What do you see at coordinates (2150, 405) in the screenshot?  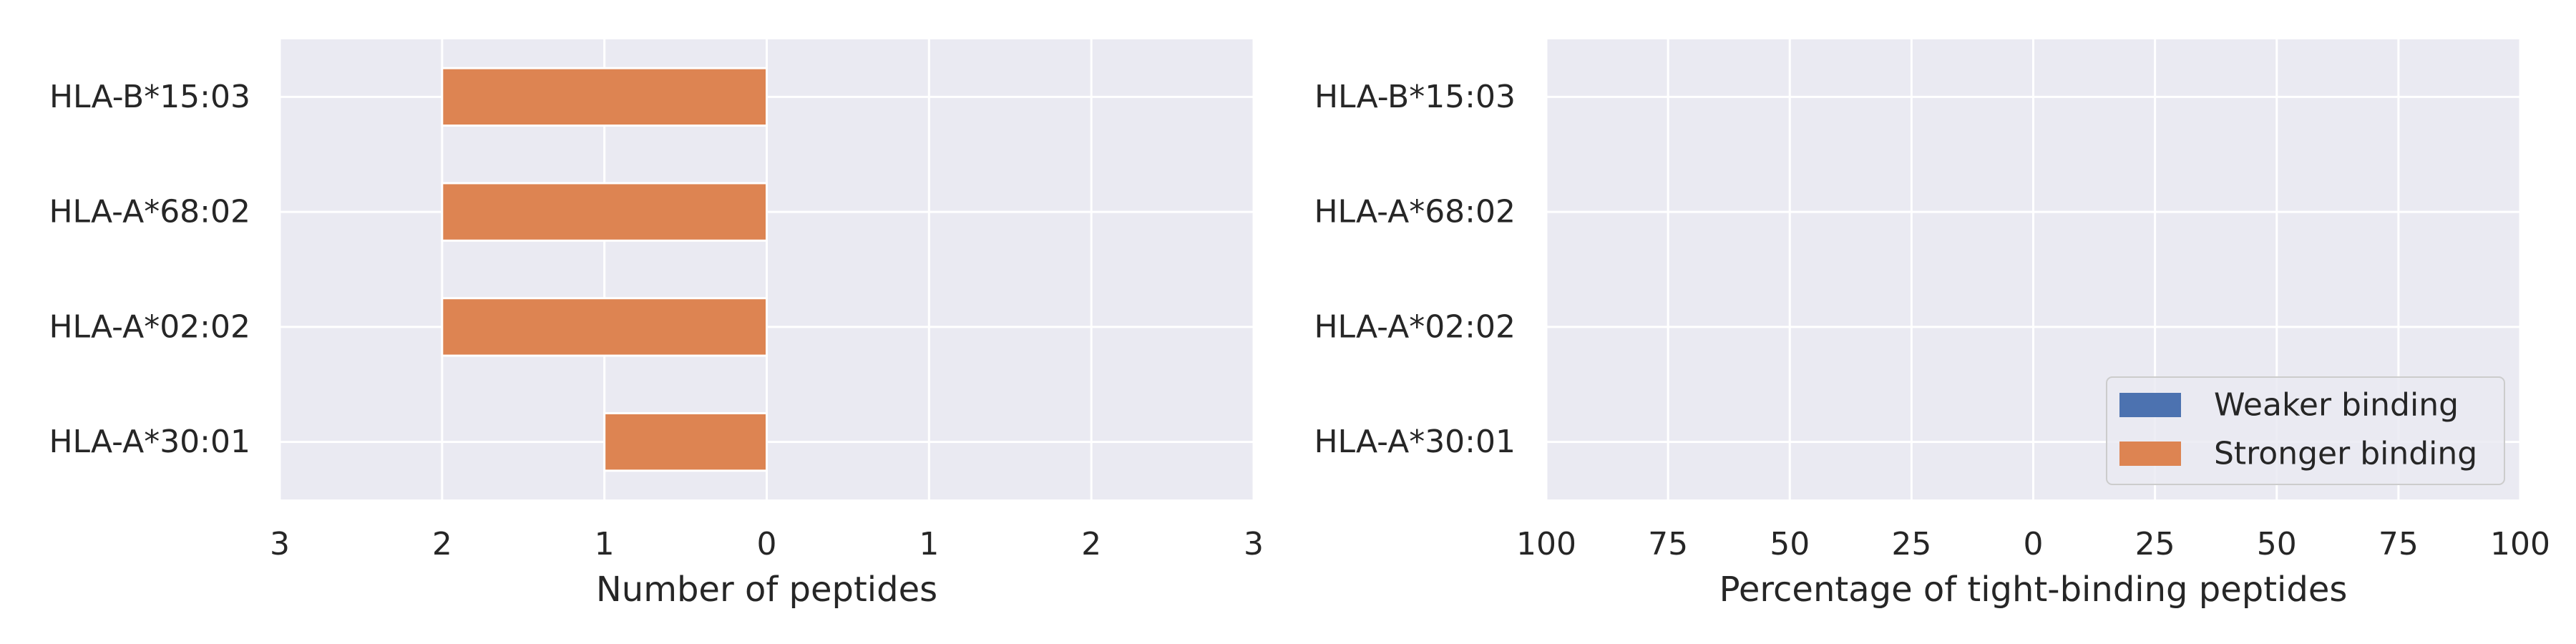 I see `legend-swatch-weaker-binding` at bounding box center [2150, 405].